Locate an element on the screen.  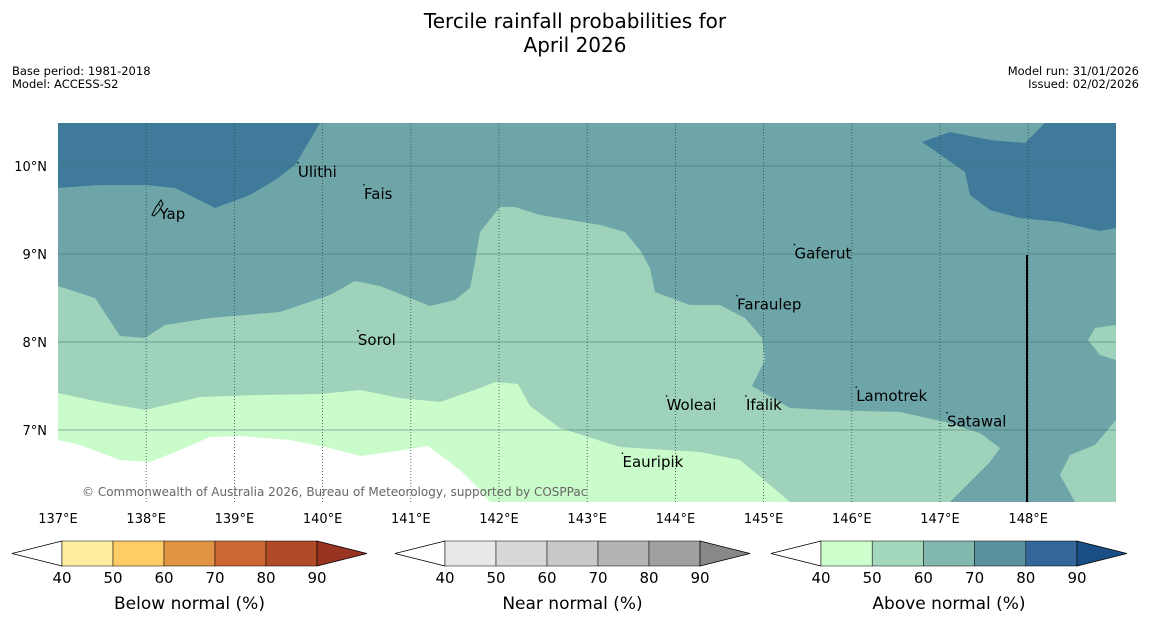
lon-tick-label: 143°E is located at coordinates (587, 519).